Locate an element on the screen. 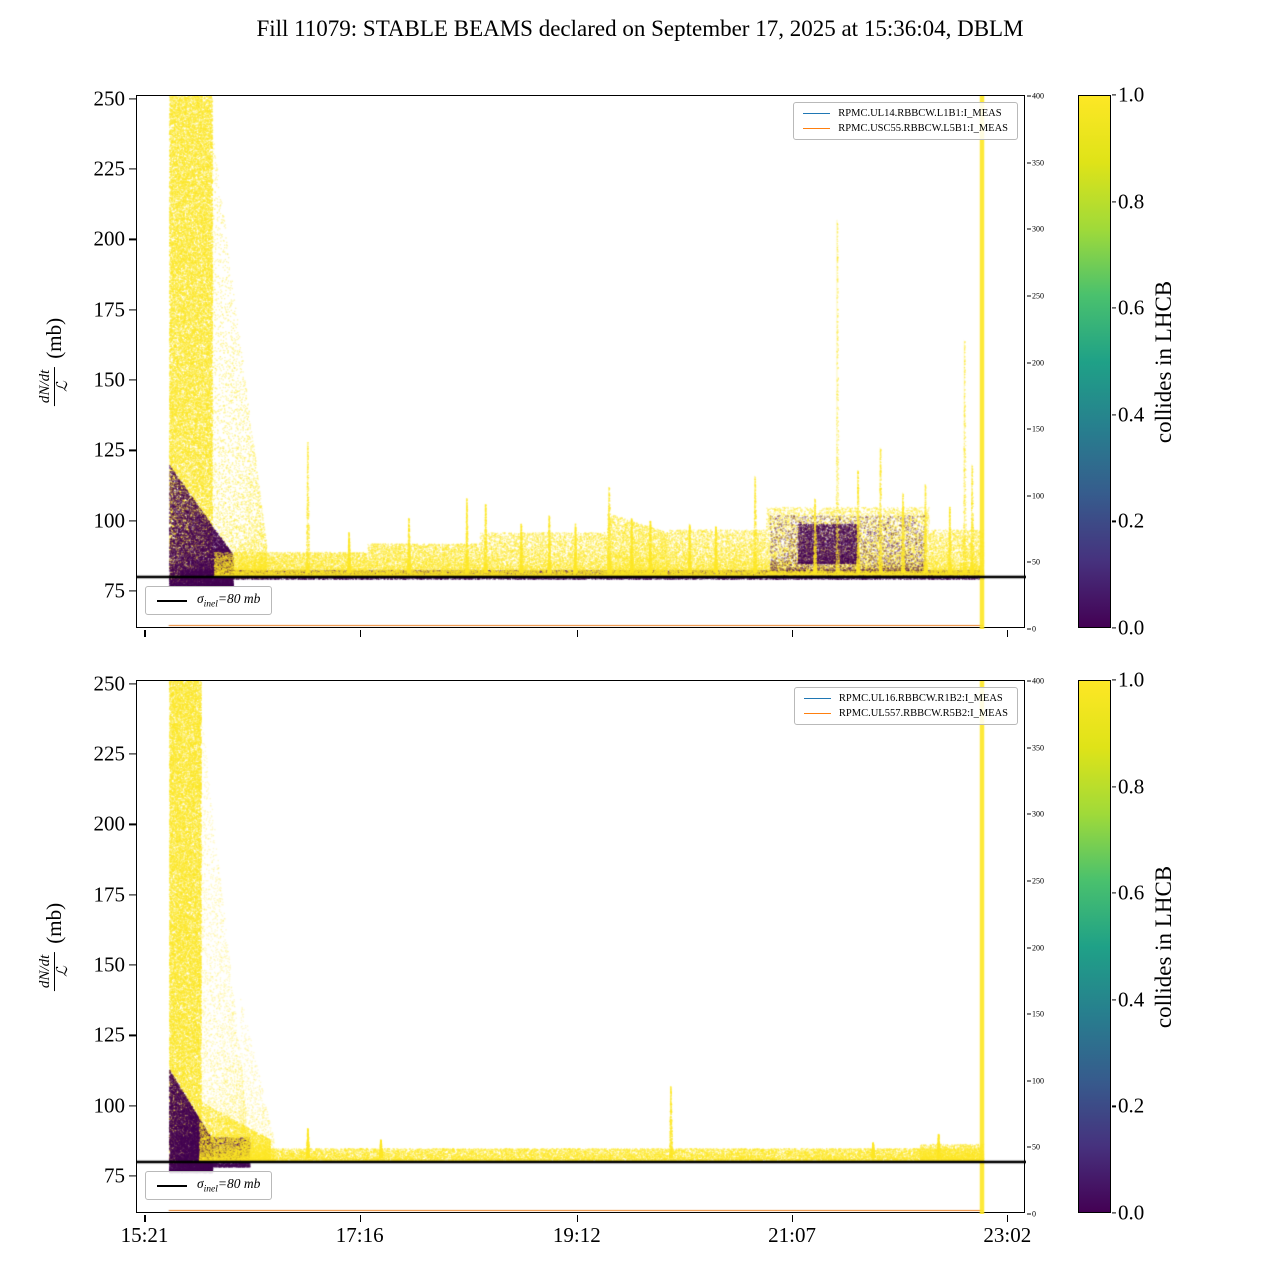 Image resolution: width=1280 pixels, height=1280 pixels. y-tick-label: 200 is located at coordinates (109, 823).